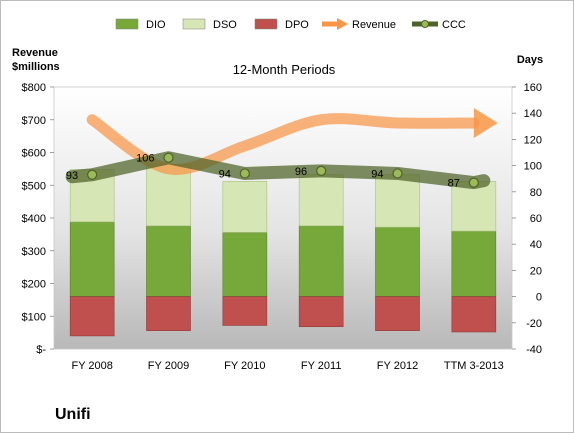 The width and height of the screenshot is (574, 433). What do you see at coordinates (36, 67) in the screenshot?
I see `left-axis-title-line2: $millions` at bounding box center [36, 67].